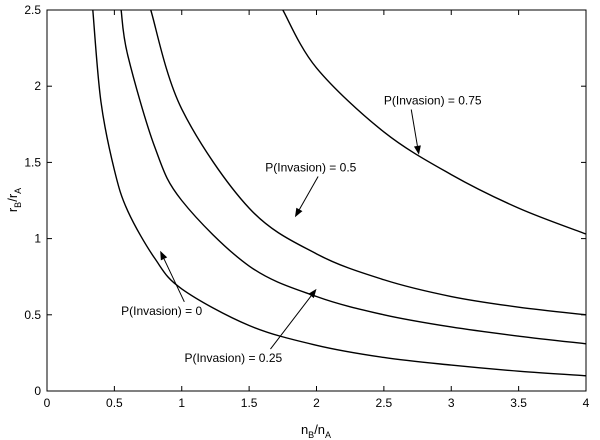 This screenshot has height=440, width=600. Describe the element at coordinates (181, 403) in the screenshot. I see `x-tick-label: 1` at that location.